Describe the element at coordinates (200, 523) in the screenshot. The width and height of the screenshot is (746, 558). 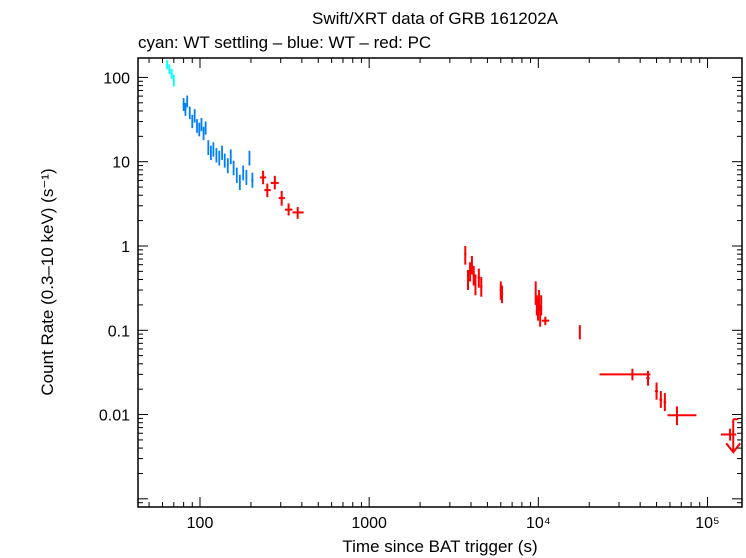
I see `x-tick-label: 100` at that location.